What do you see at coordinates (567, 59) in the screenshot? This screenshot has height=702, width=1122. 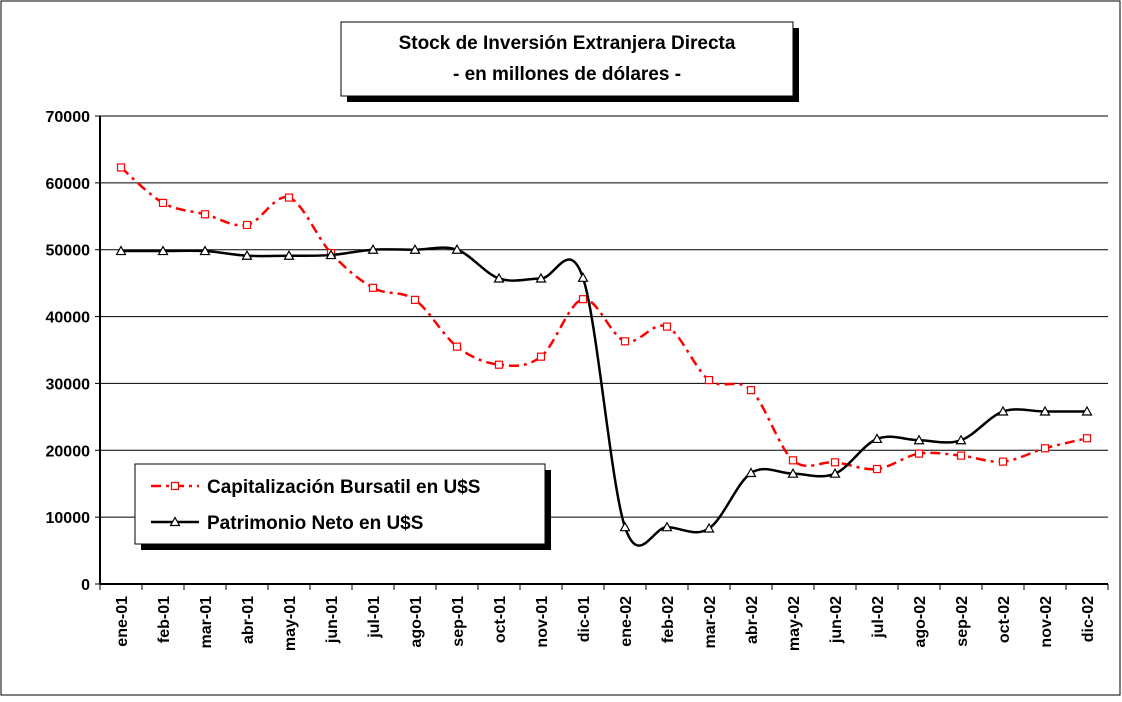 I see `title-frame` at bounding box center [567, 59].